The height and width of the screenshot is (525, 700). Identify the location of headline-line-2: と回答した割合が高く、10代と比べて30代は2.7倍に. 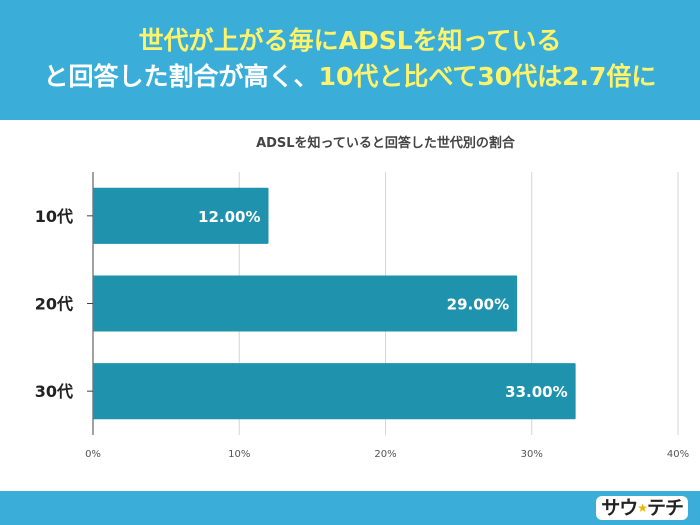
(350, 77).